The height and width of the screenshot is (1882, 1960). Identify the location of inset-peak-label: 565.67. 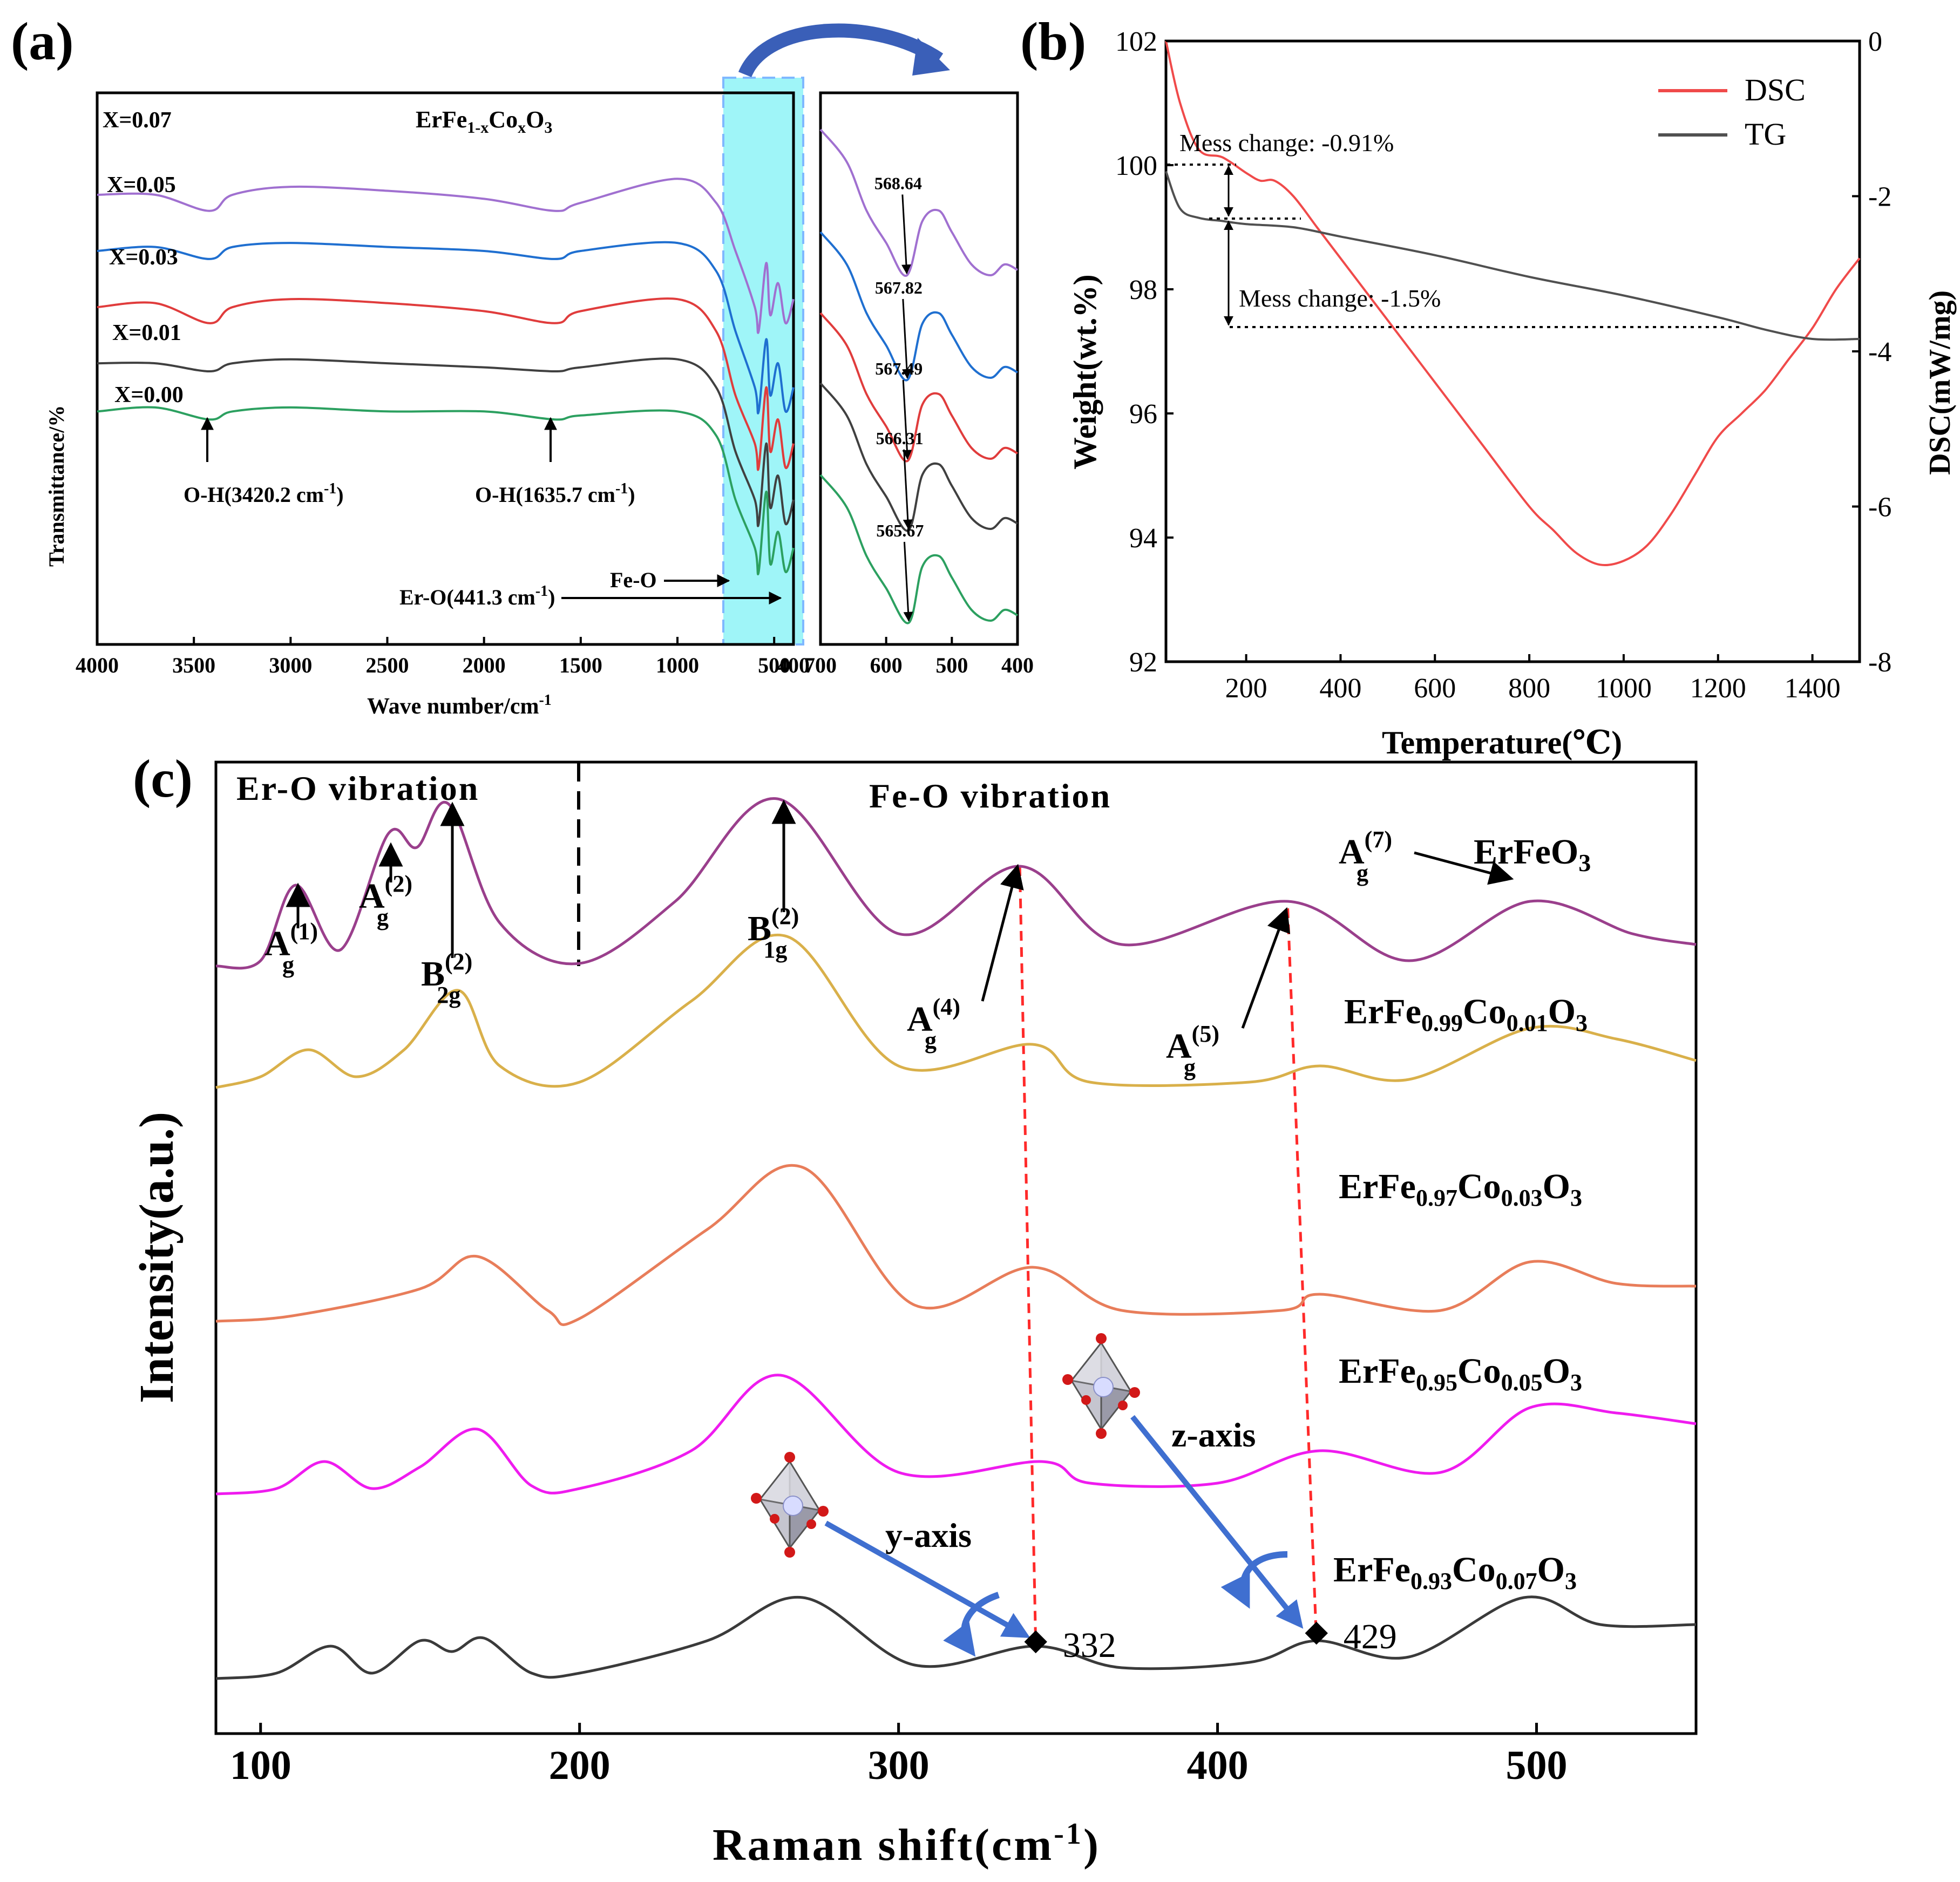
(900, 530).